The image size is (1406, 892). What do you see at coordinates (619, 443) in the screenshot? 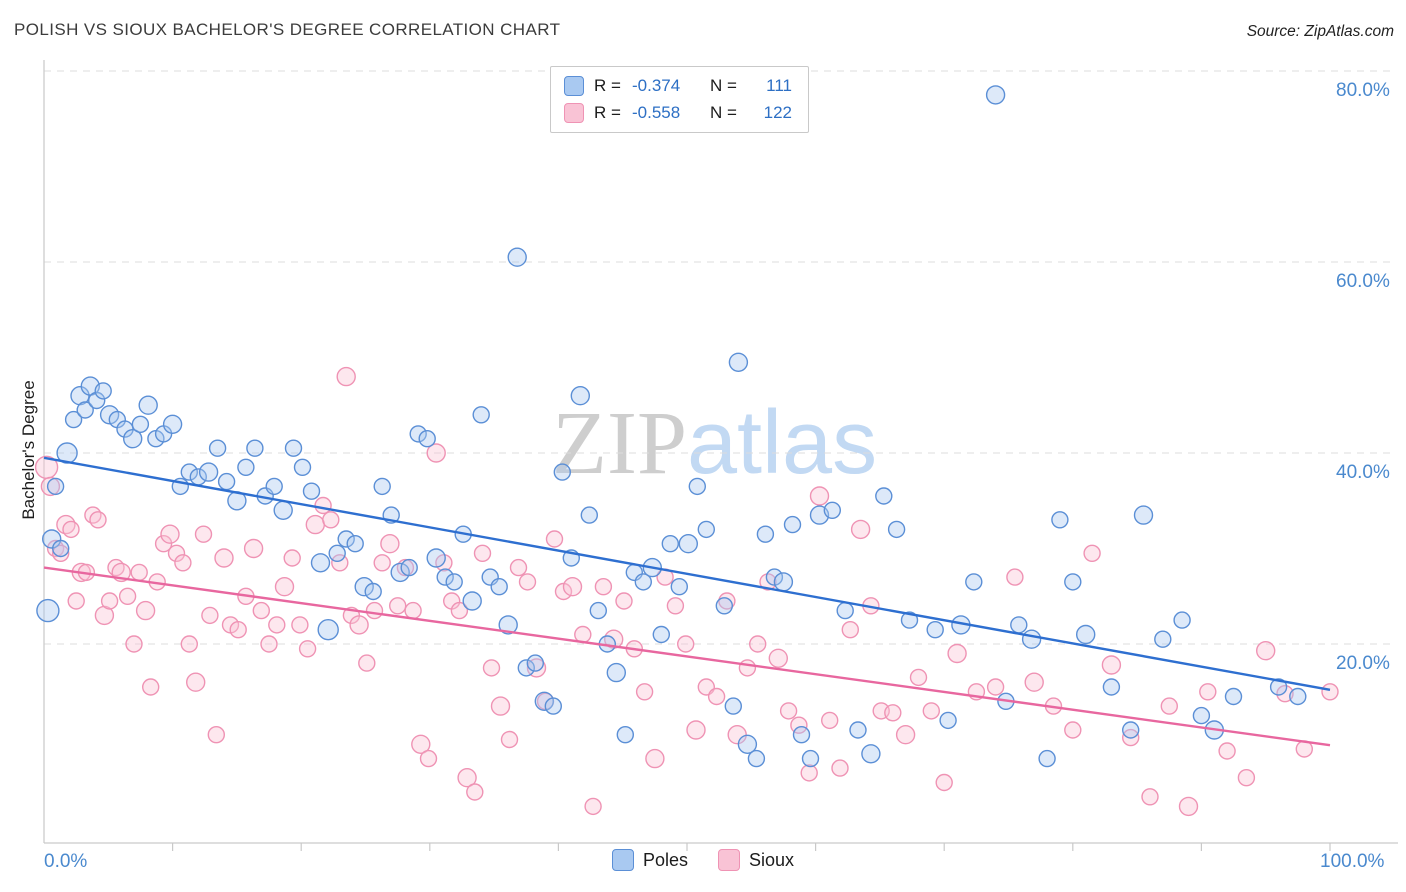
I see `watermark-zip-text: ZIP` at bounding box center [619, 443].